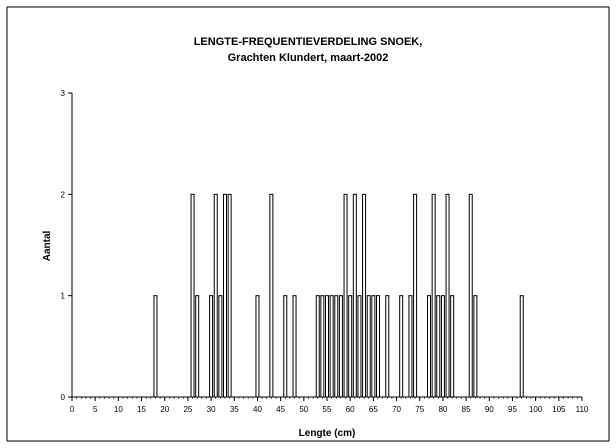  Describe the element at coordinates (95, 409) in the screenshot. I see `x-tick-label: 5` at that location.